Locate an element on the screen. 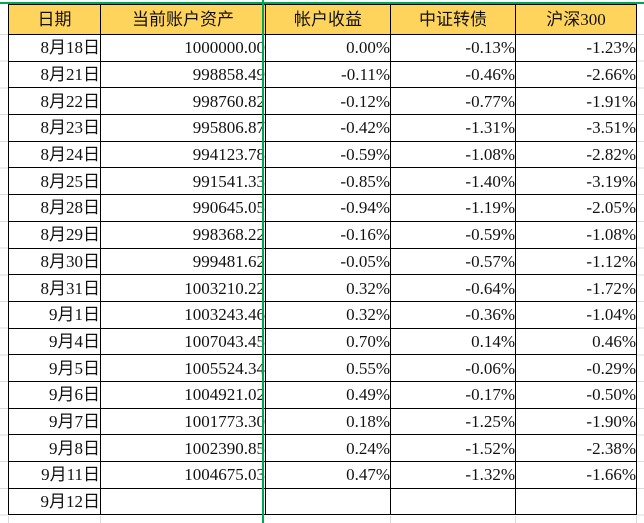 The height and width of the screenshot is (523, 644). cell-csi_convertible_bond: -1.08% is located at coordinates (453, 154).